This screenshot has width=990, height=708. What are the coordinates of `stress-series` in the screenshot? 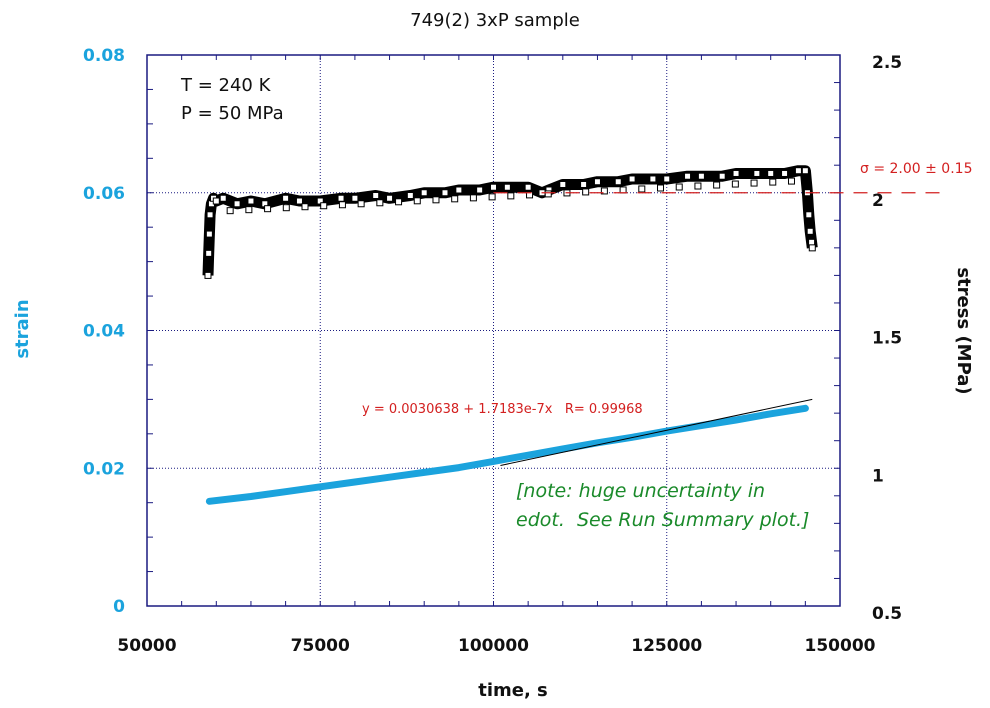 It's located at (510, 222).